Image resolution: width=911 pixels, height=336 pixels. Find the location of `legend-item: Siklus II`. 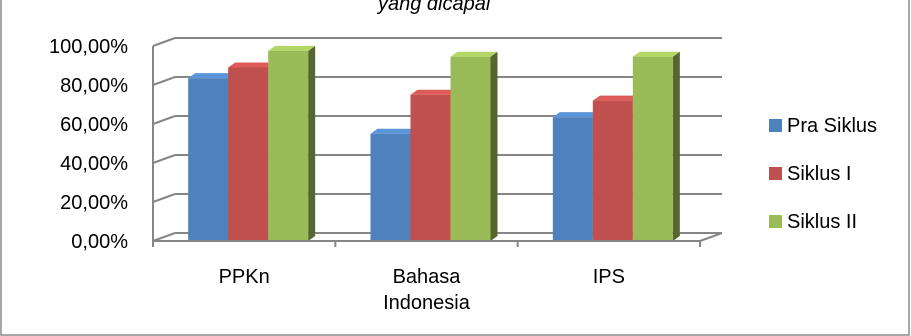

legend-item: Siklus II is located at coordinates (813, 222).